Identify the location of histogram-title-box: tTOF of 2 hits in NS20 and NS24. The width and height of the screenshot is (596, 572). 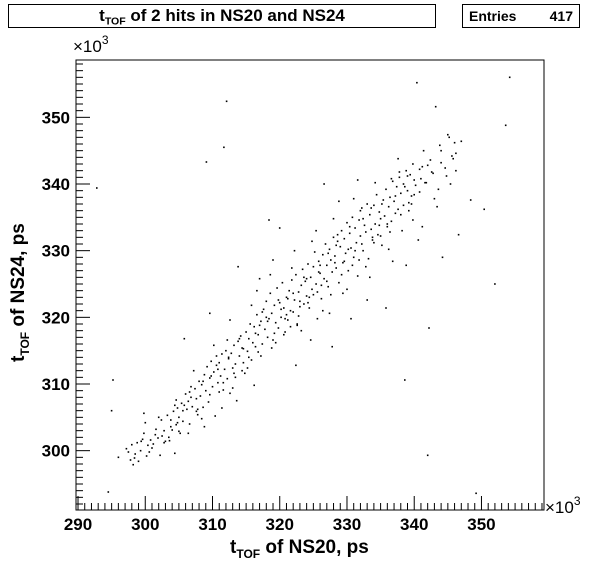
(222, 16).